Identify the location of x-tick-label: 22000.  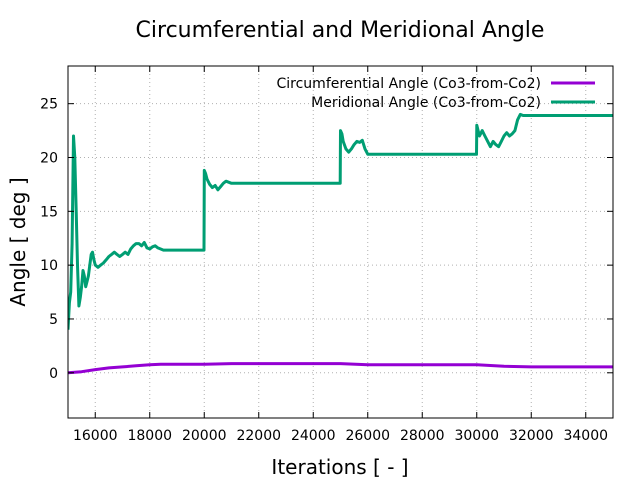
(258, 436).